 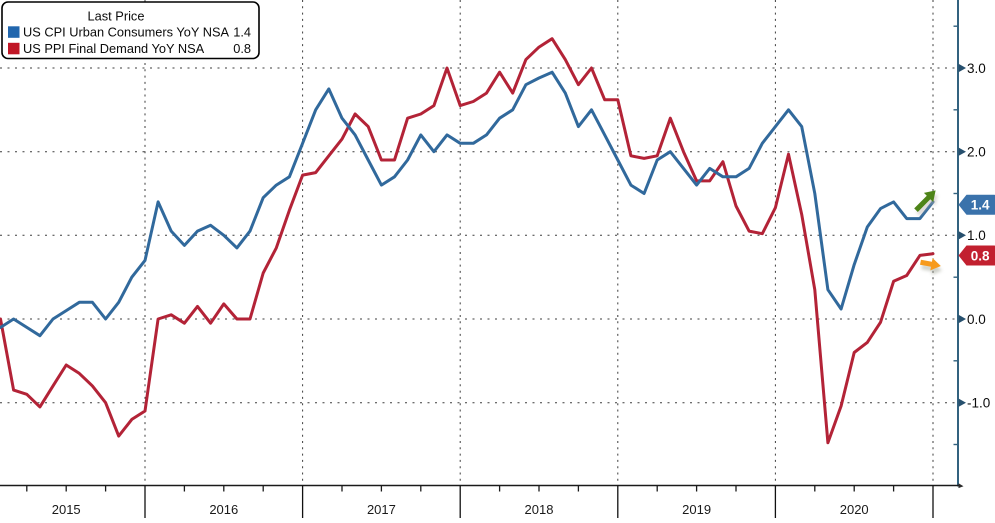 I want to click on svg-text: 2015, so click(x=66, y=509).